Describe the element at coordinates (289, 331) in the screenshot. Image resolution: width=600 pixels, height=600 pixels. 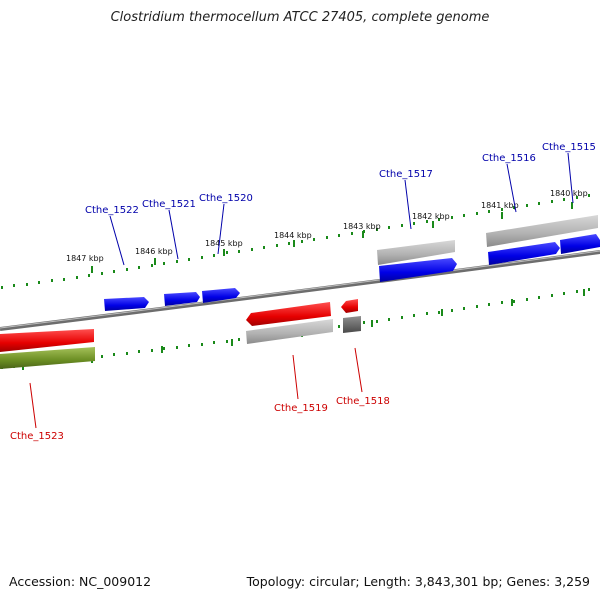
I see `gene-gray-1519-region` at that location.